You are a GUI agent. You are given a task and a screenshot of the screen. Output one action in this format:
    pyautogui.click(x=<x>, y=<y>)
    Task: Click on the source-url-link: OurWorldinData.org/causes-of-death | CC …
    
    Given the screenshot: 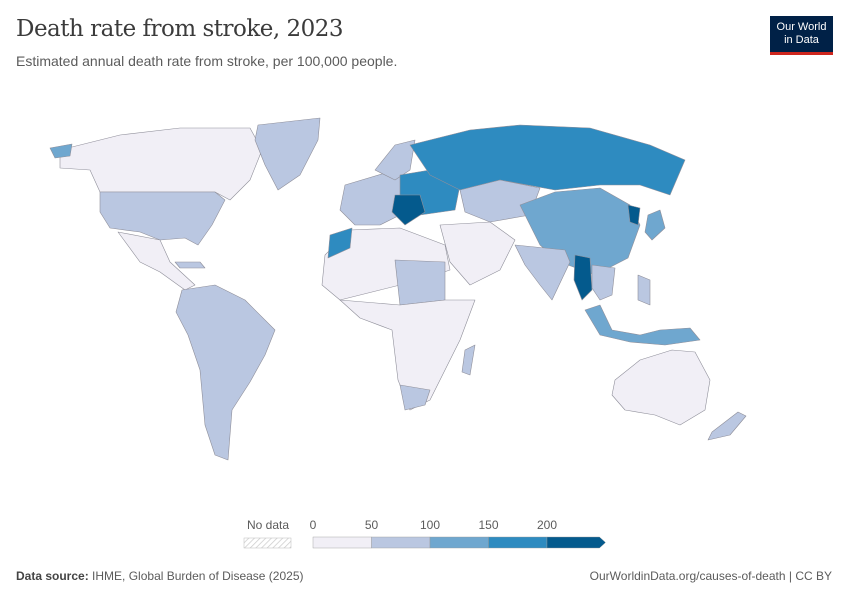 What is the action you would take?
    pyautogui.click(x=710, y=576)
    